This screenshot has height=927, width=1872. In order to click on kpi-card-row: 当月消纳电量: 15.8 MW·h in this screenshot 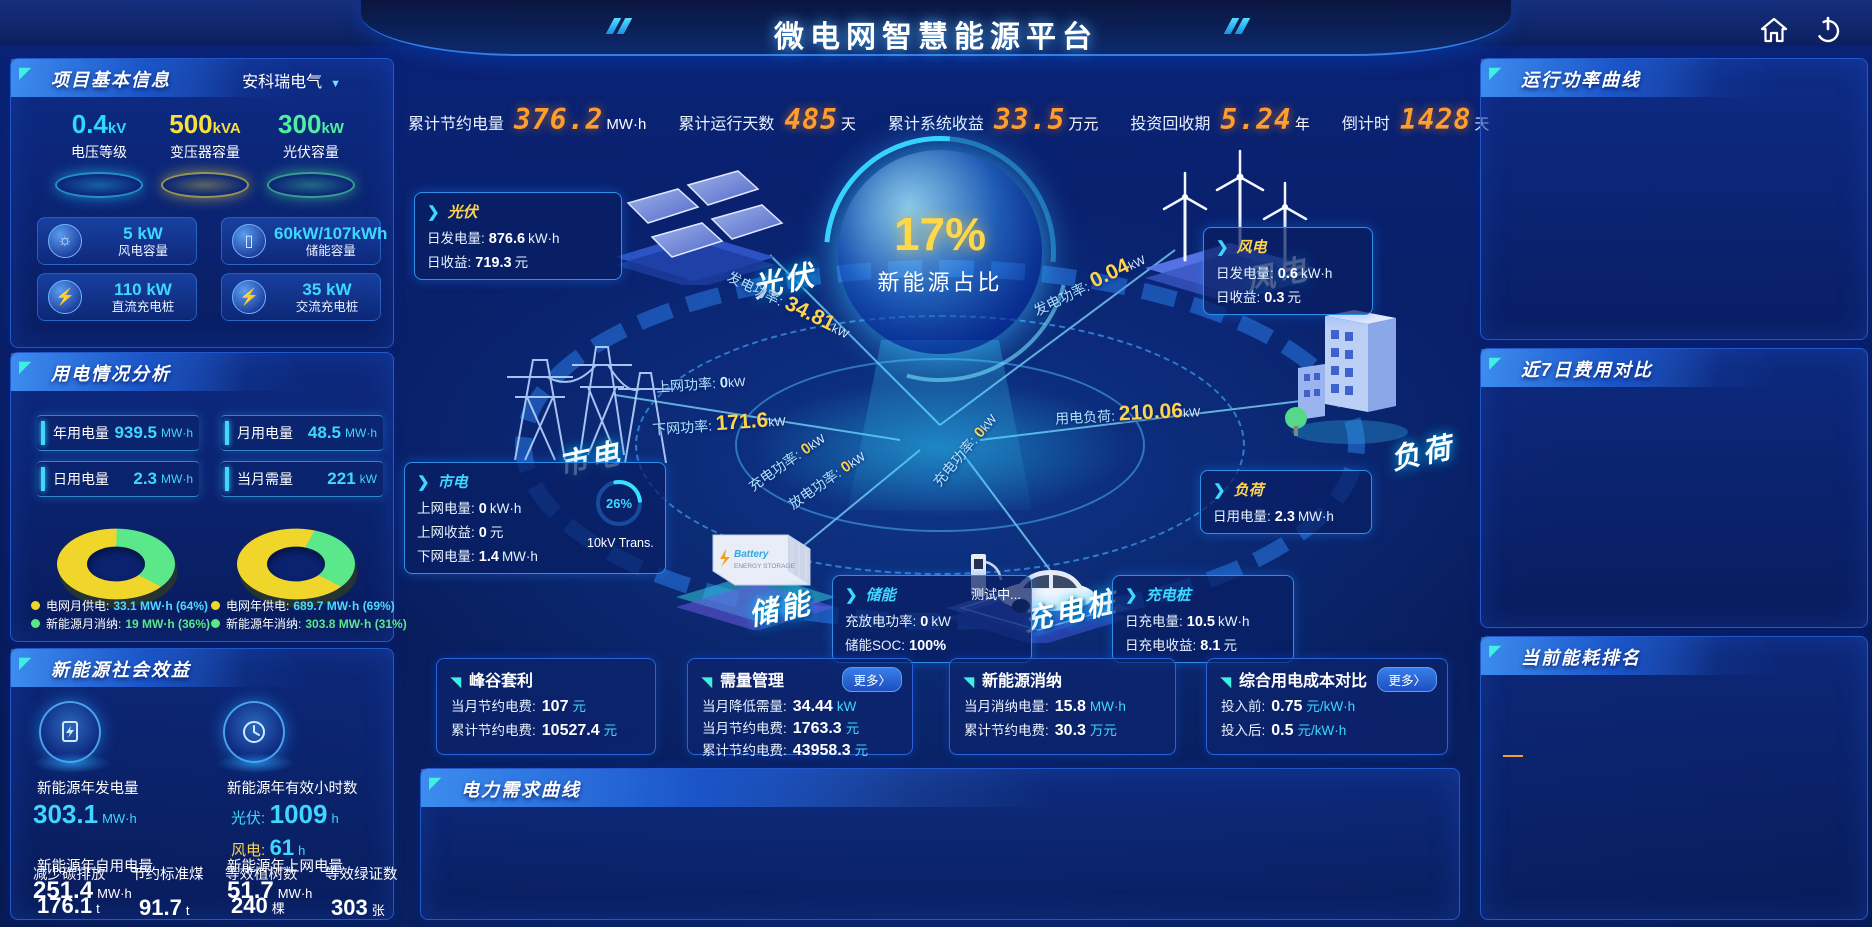, I will do `click(1045, 706)`.